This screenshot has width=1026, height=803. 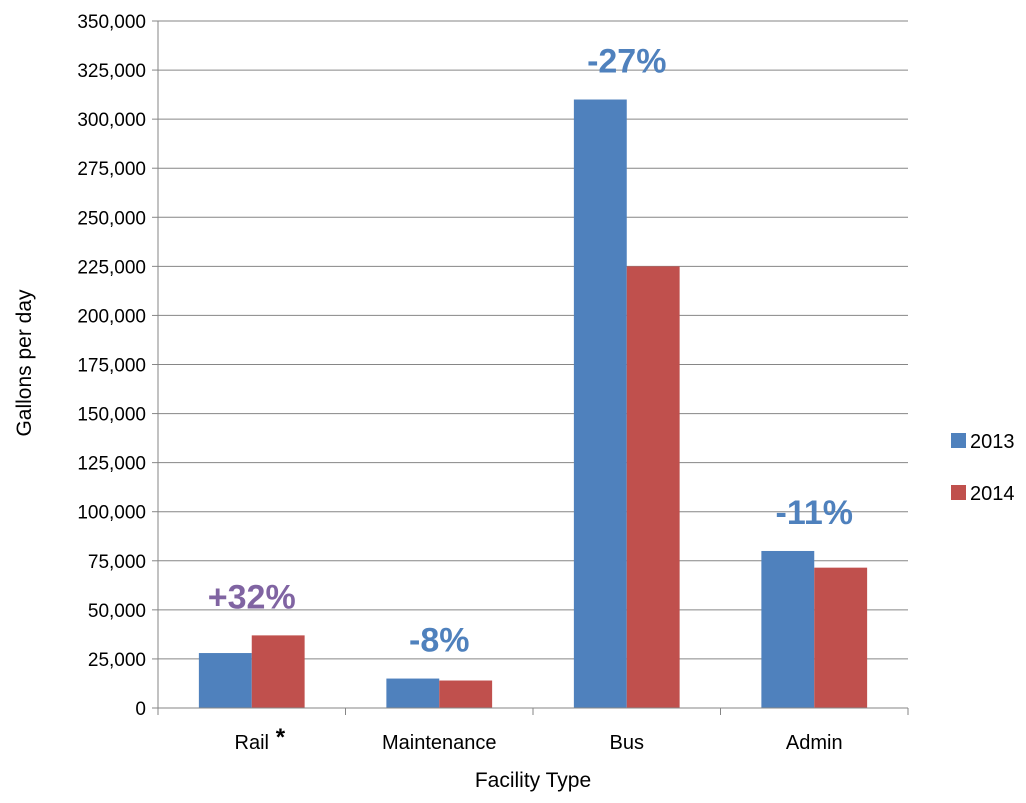 I want to click on annotation-maintenance: -8%, so click(x=439, y=641).